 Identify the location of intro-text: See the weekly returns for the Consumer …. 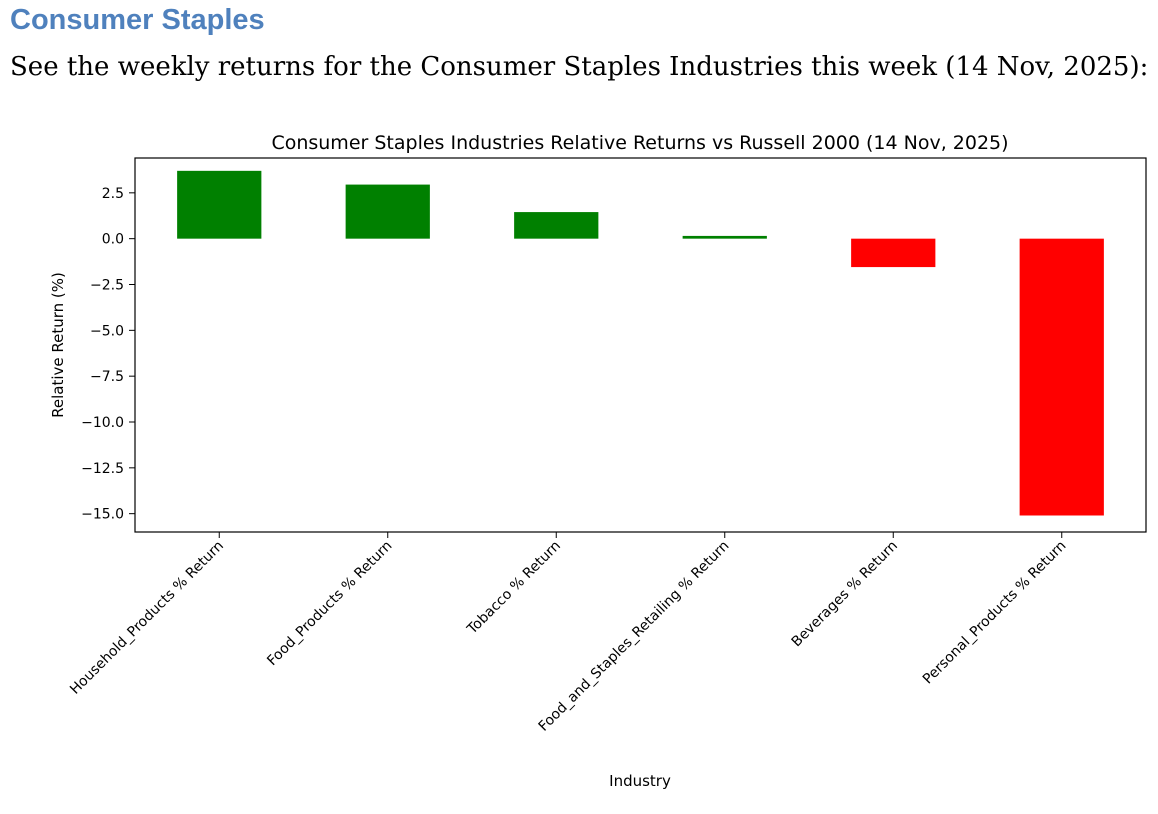
(579, 67).